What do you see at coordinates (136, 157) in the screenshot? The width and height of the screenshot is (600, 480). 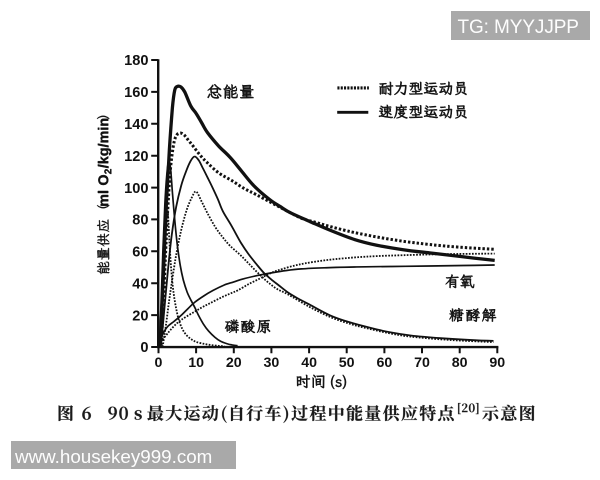 I see `svg-text: 120` at bounding box center [136, 157].